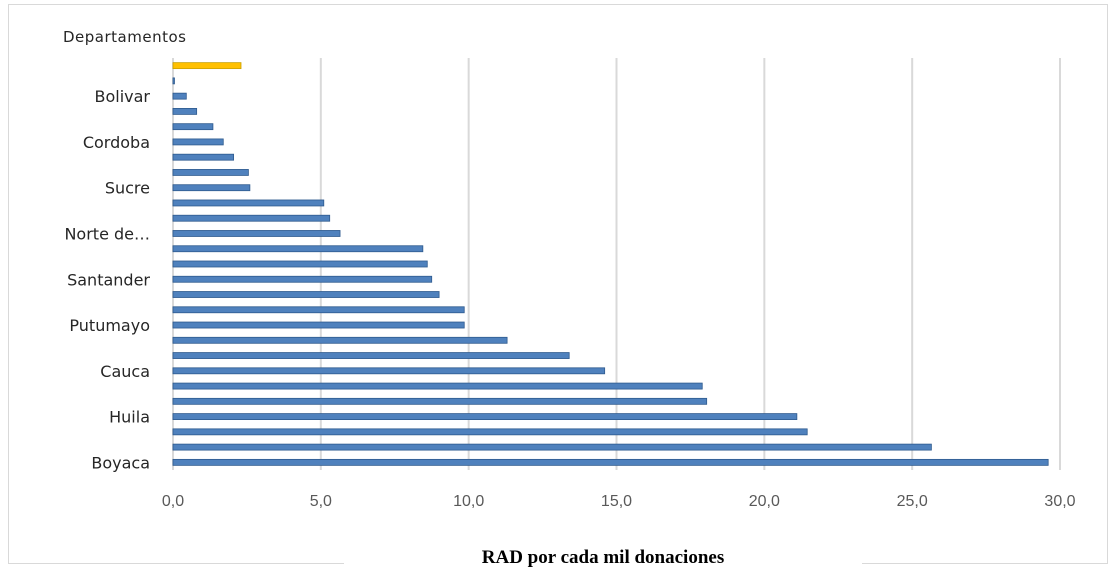 This screenshot has width=1117, height=577. What do you see at coordinates (127, 188) in the screenshot?
I see `category-label: Sucre` at bounding box center [127, 188].